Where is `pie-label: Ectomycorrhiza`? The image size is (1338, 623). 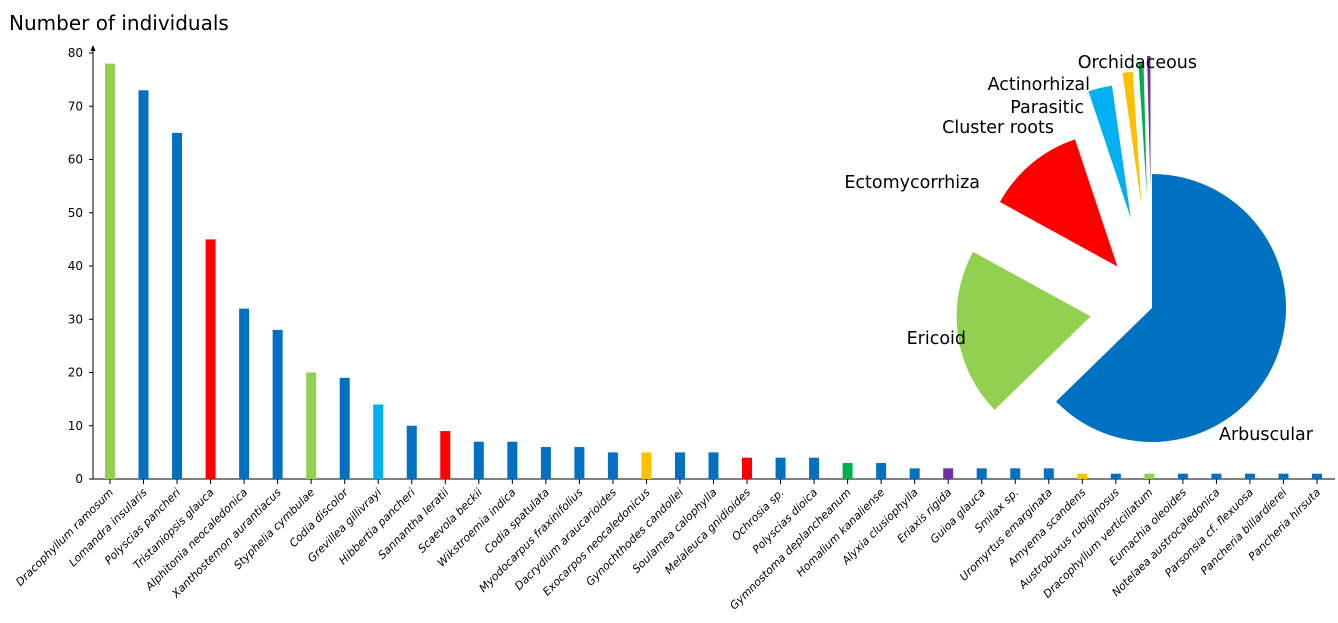 pie-label: Ectomycorrhiza is located at coordinates (912, 183).